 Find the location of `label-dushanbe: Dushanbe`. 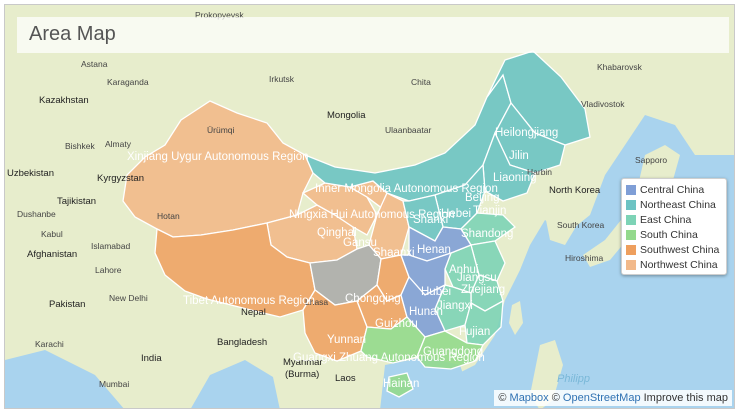

label-dushanbe: Dushanbe is located at coordinates (36, 214).